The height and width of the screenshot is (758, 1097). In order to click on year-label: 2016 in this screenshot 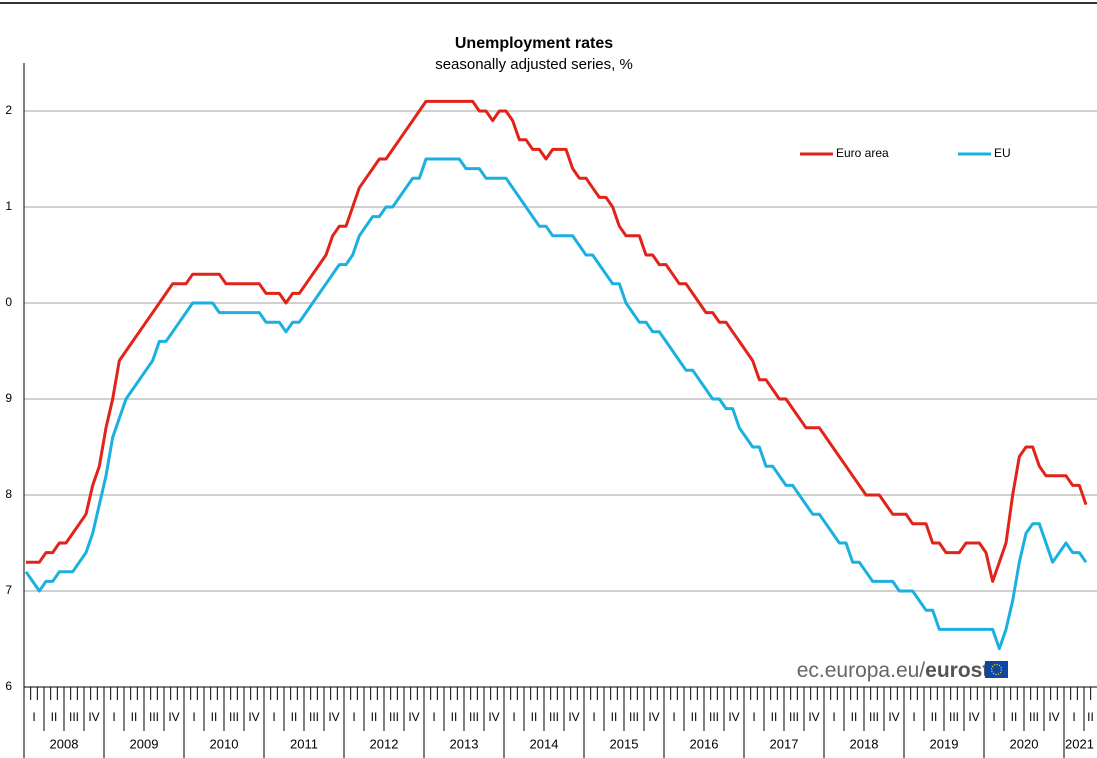, I will do `click(704, 743)`.